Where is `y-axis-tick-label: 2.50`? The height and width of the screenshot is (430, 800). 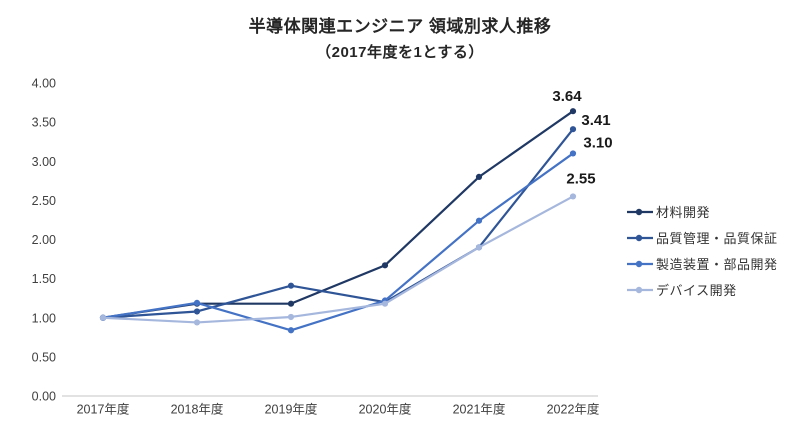 y-axis-tick-label: 2.50 is located at coordinates (44, 201).